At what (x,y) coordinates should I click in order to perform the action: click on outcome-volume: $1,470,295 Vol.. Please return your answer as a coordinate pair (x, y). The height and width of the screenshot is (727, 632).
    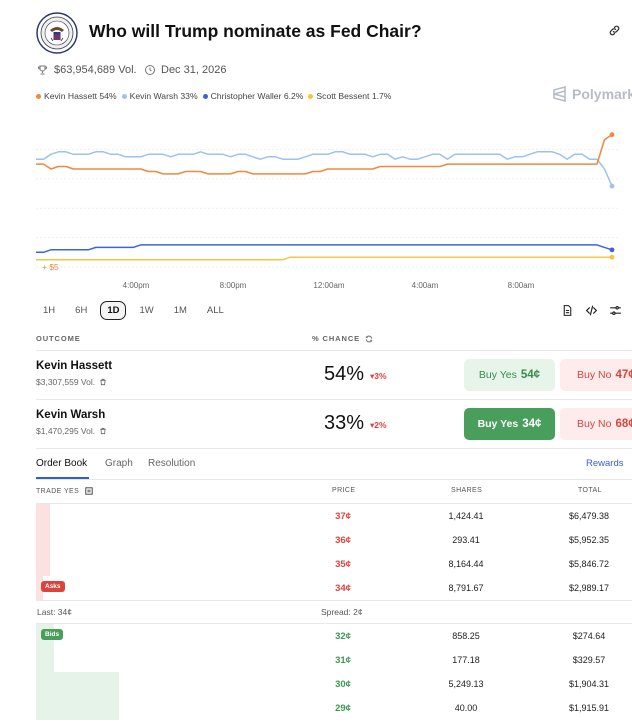
    Looking at the image, I should click on (71, 431).